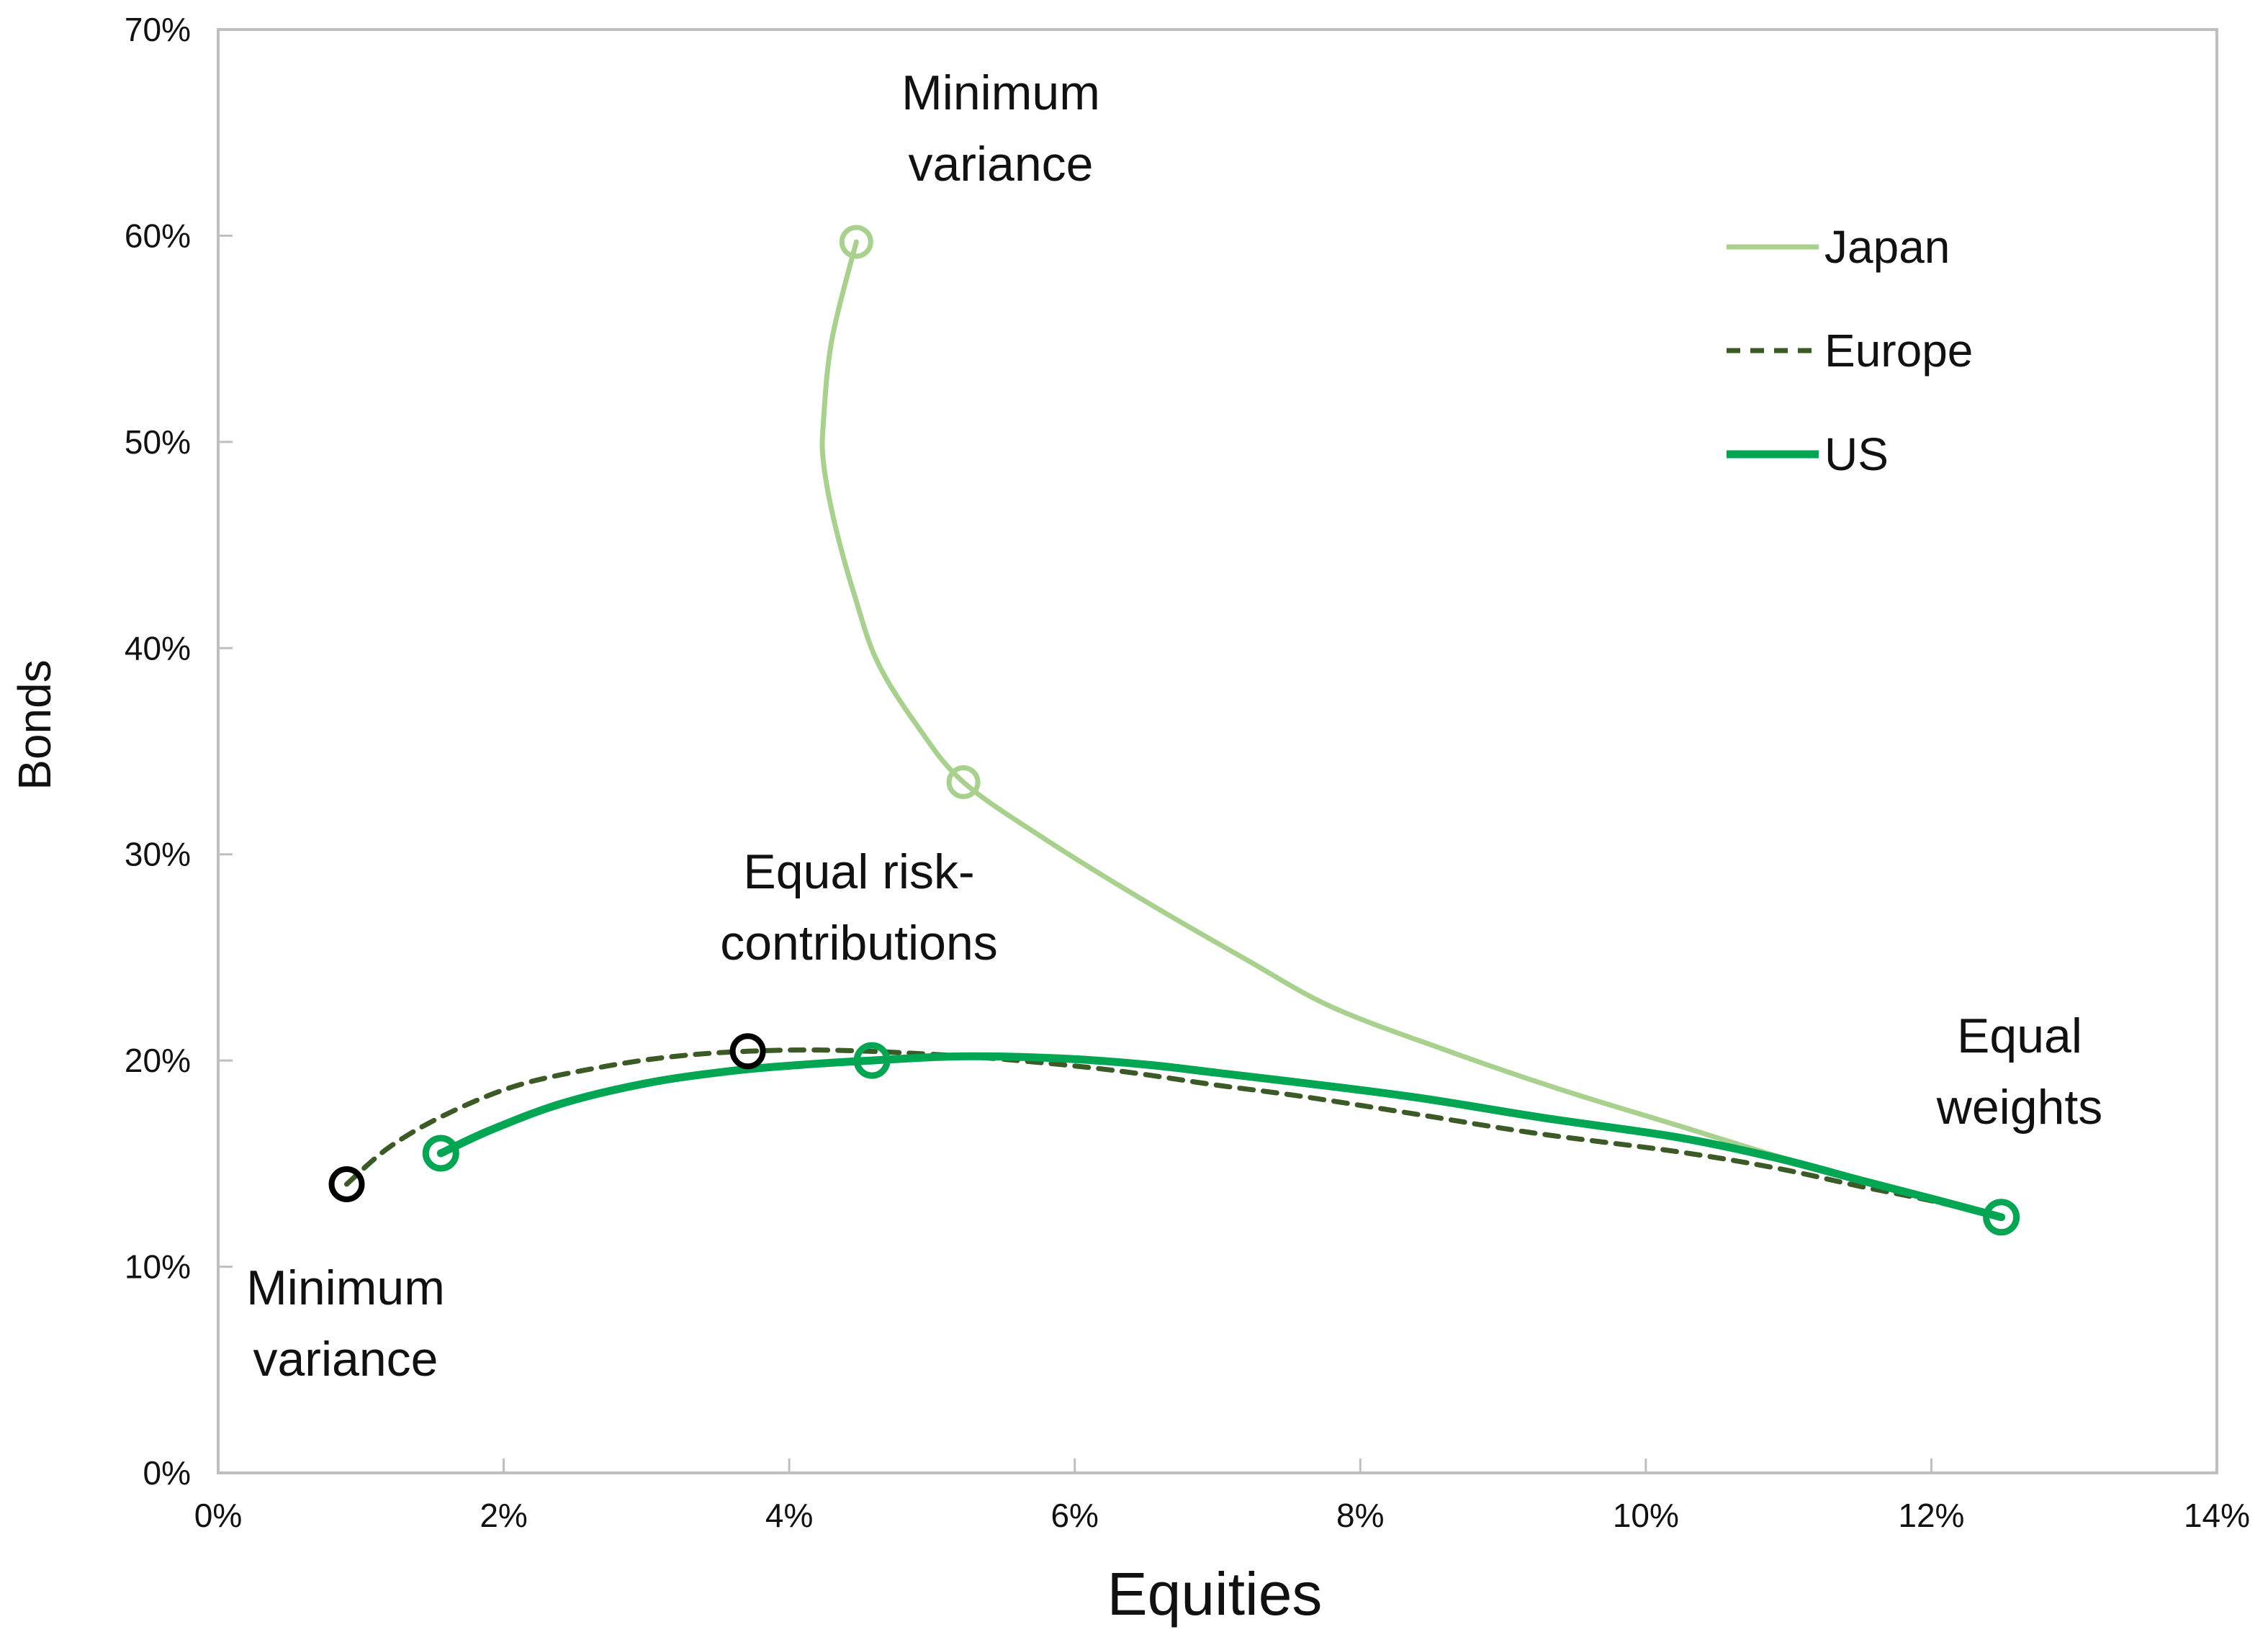 The width and height of the screenshot is (2268, 1632). What do you see at coordinates (1773, 351) in the screenshot?
I see `legend-swatch-europe` at bounding box center [1773, 351].